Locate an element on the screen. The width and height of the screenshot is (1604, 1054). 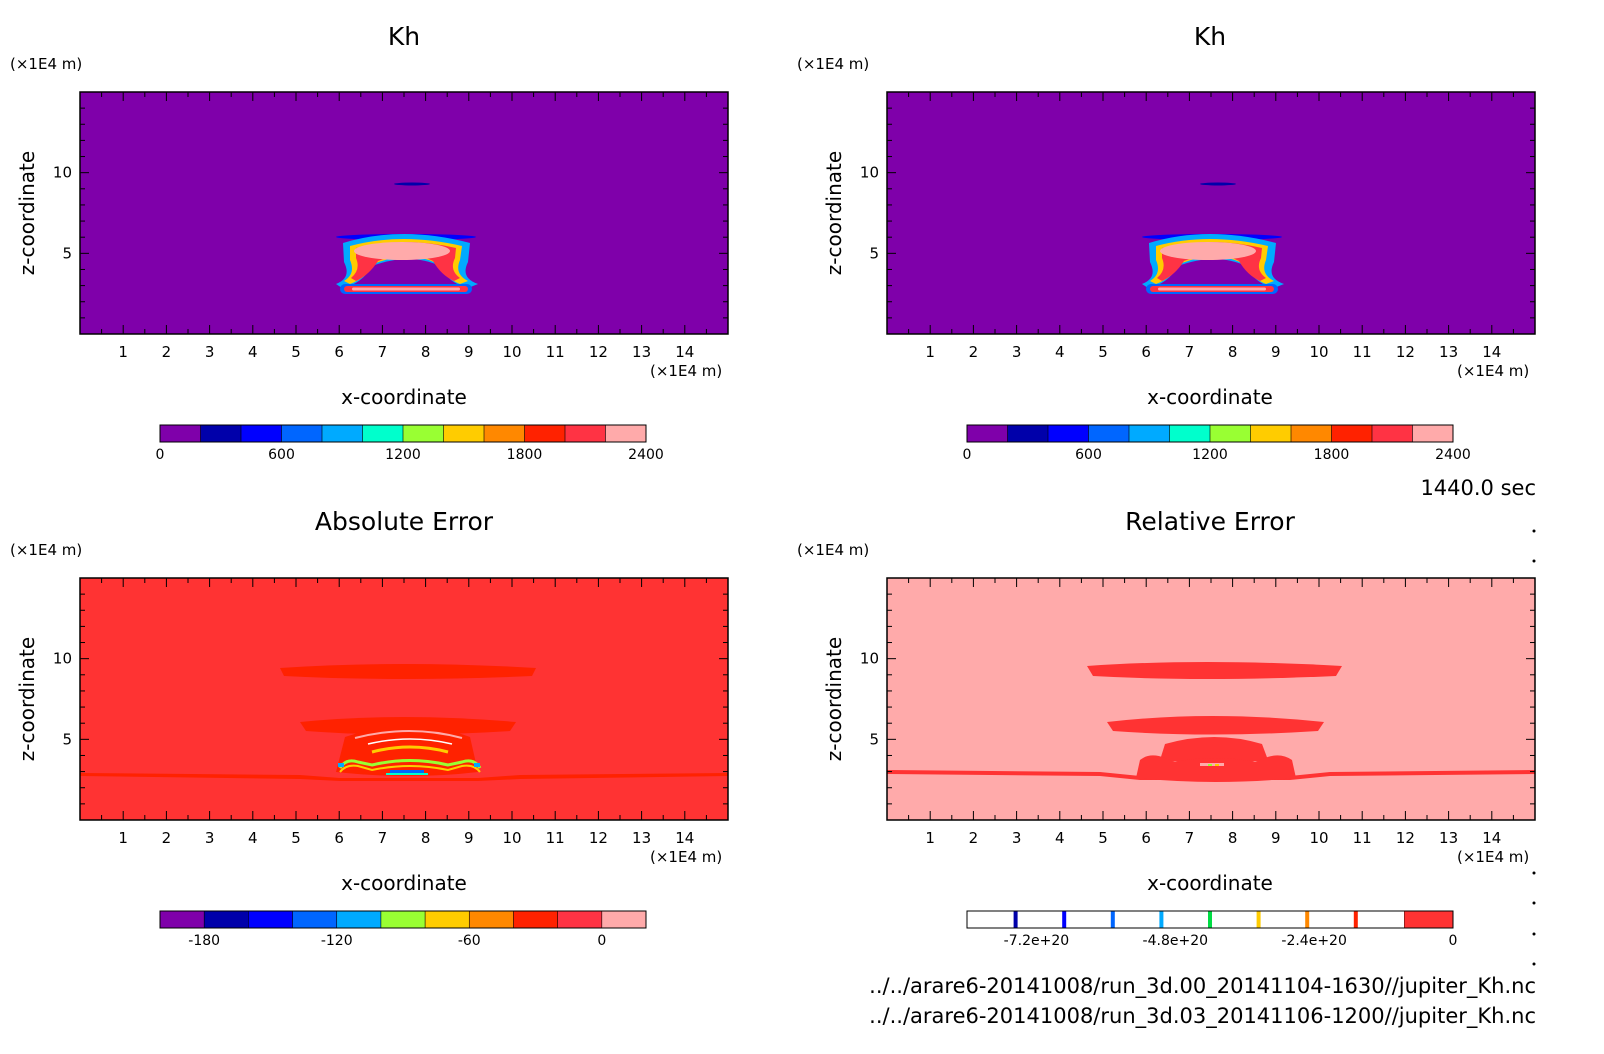
panel-title: Absolute Error is located at coordinates (404, 521).